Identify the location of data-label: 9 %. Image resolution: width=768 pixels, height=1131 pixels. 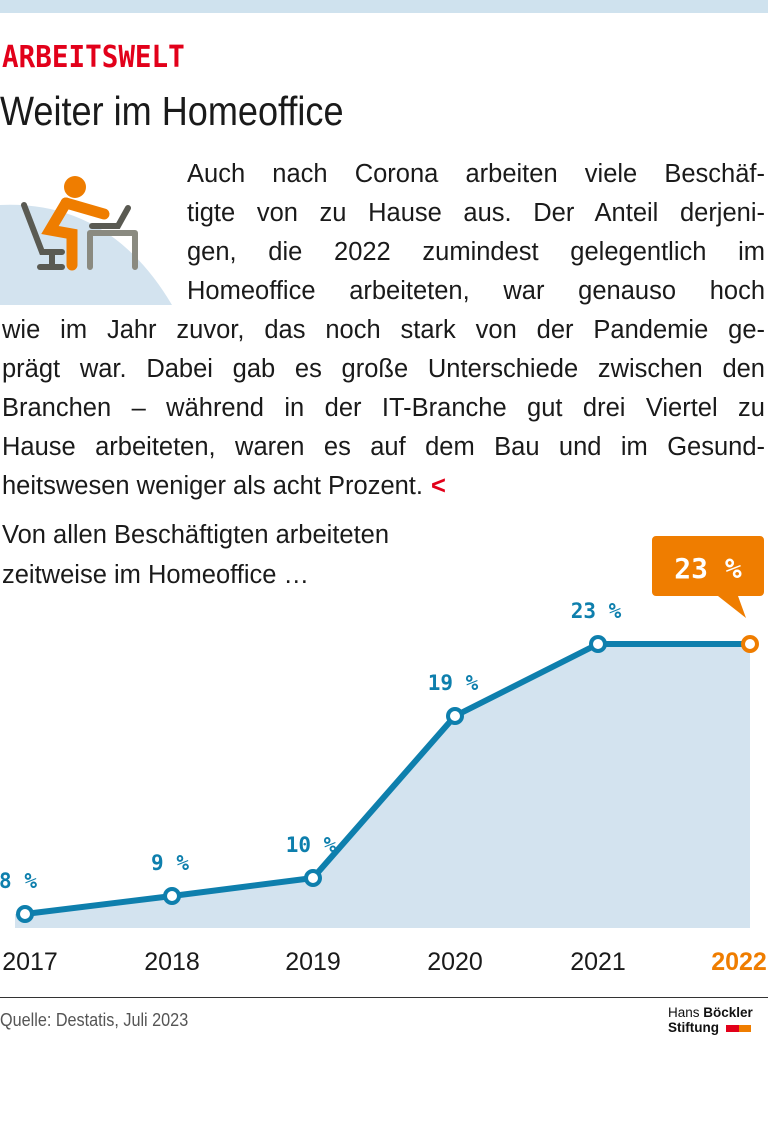
(170, 863).